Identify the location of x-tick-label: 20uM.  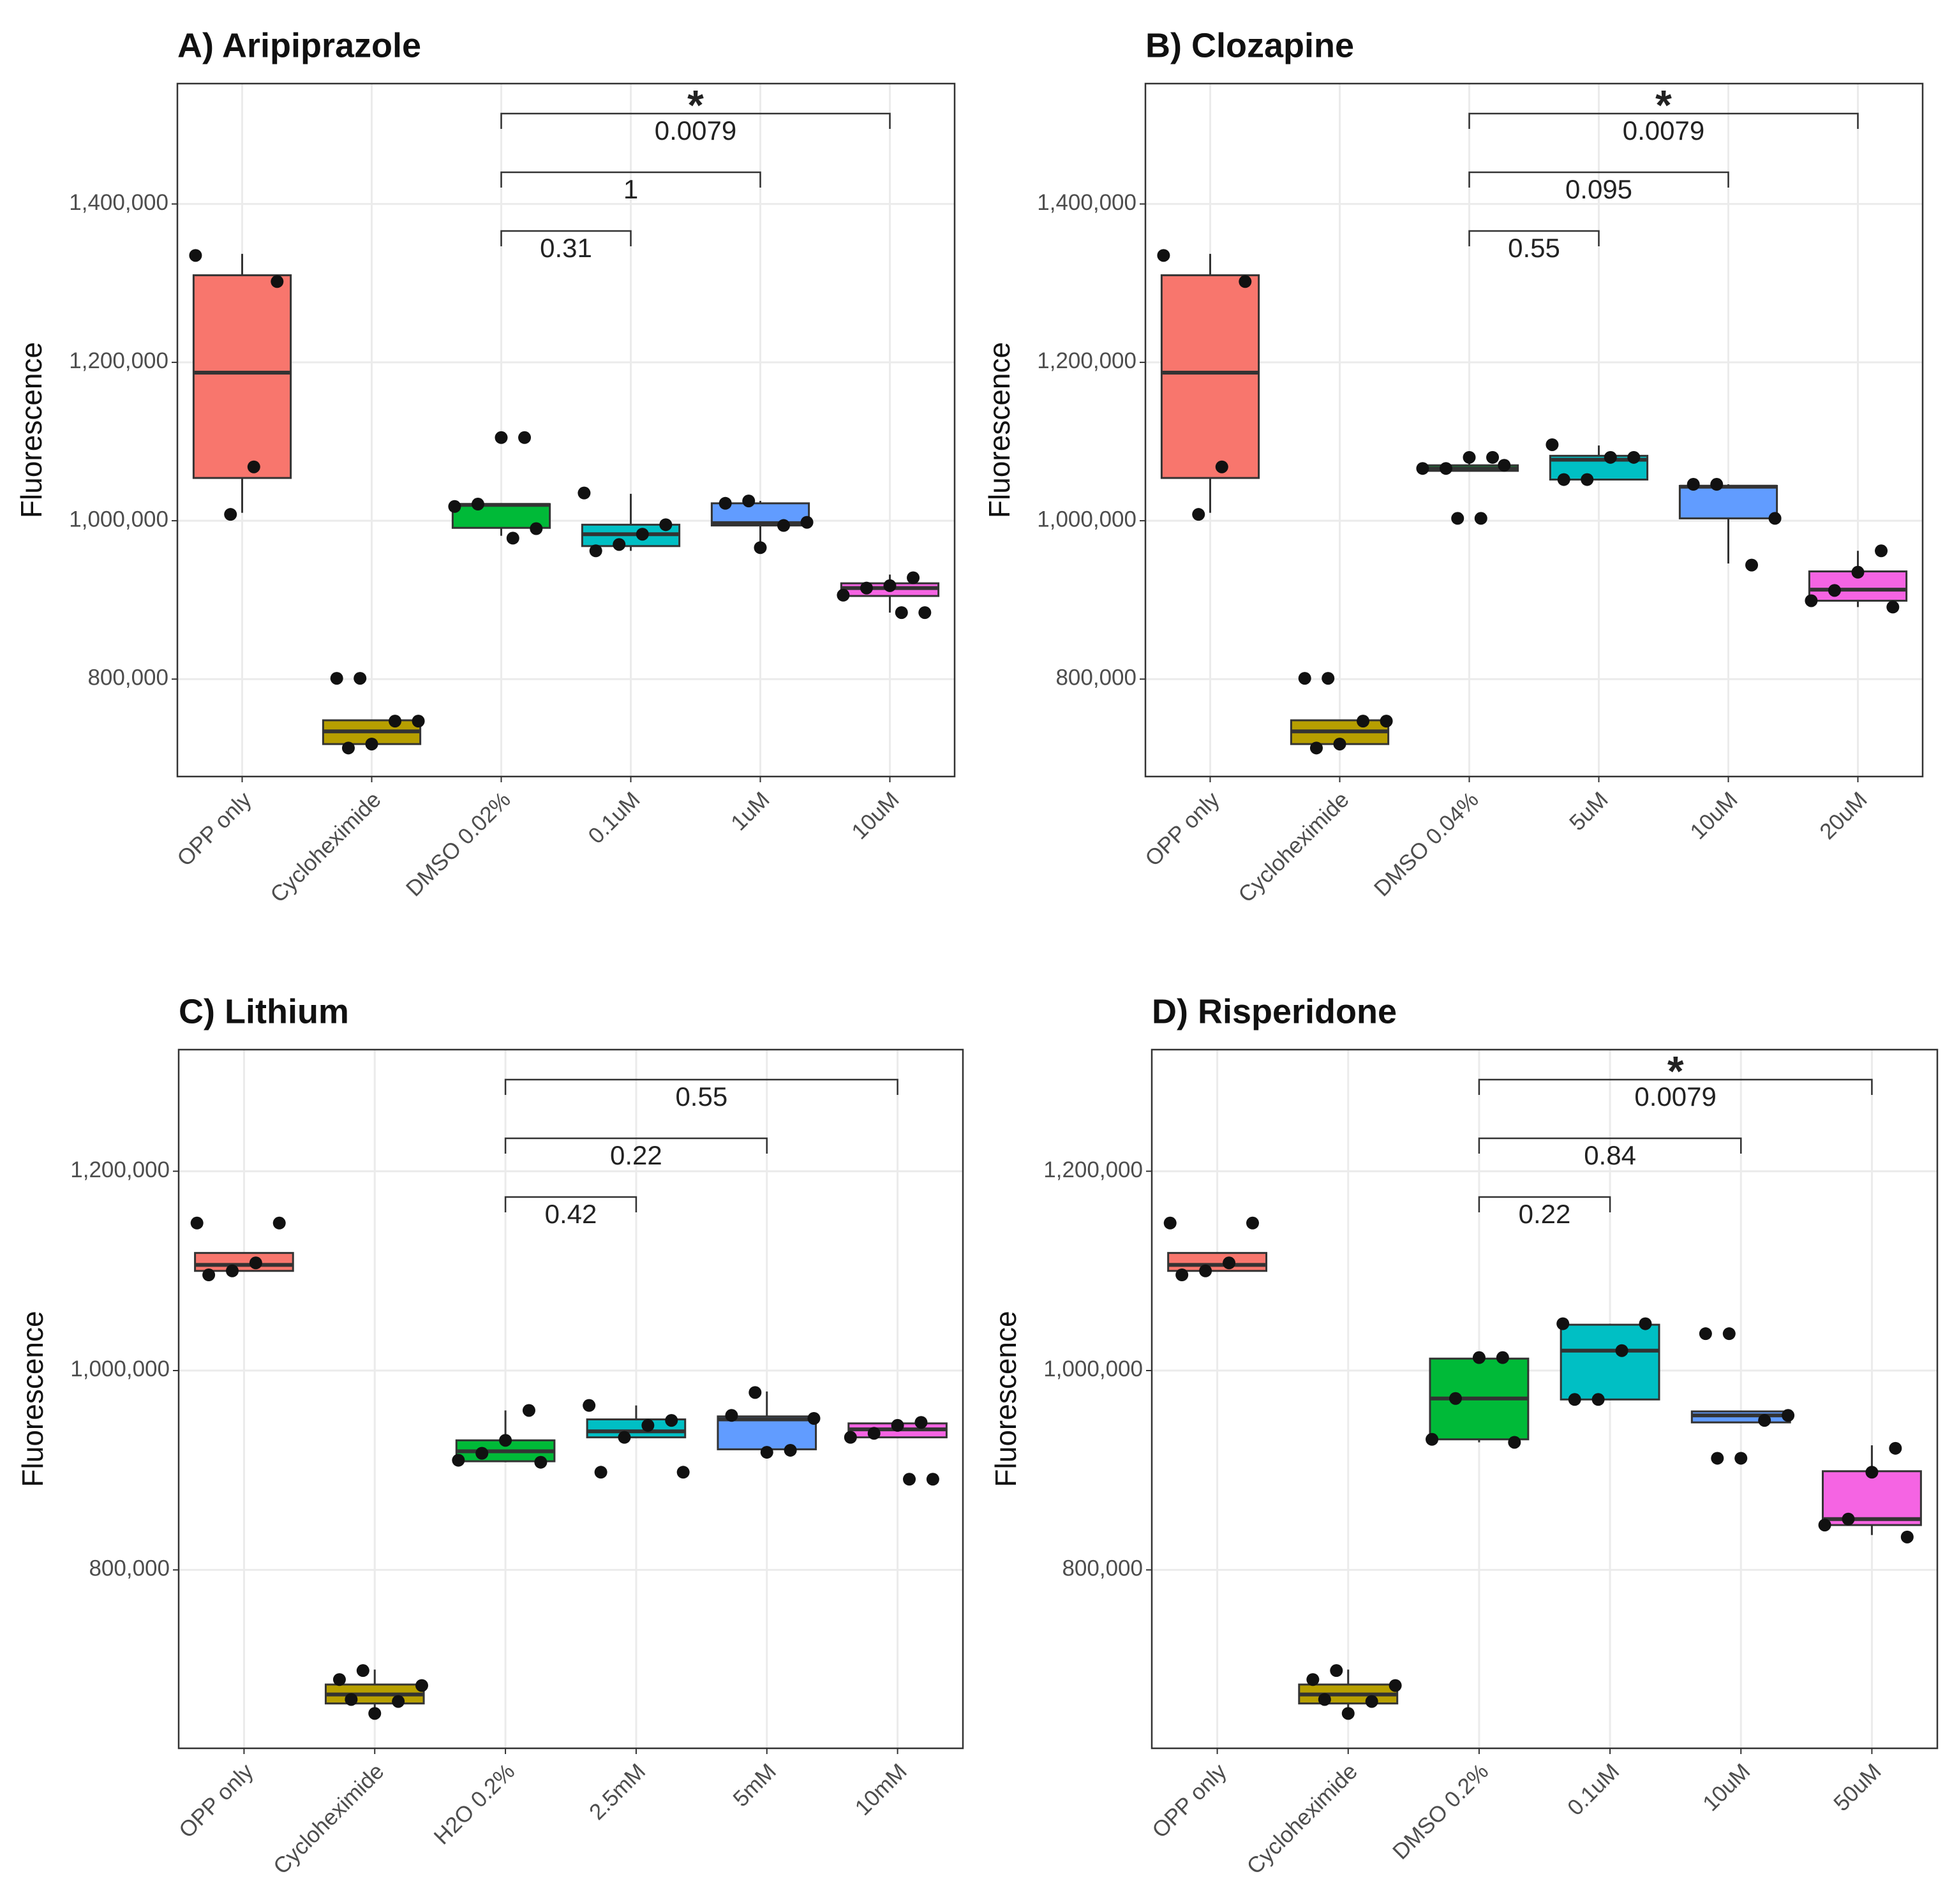
(1843, 815).